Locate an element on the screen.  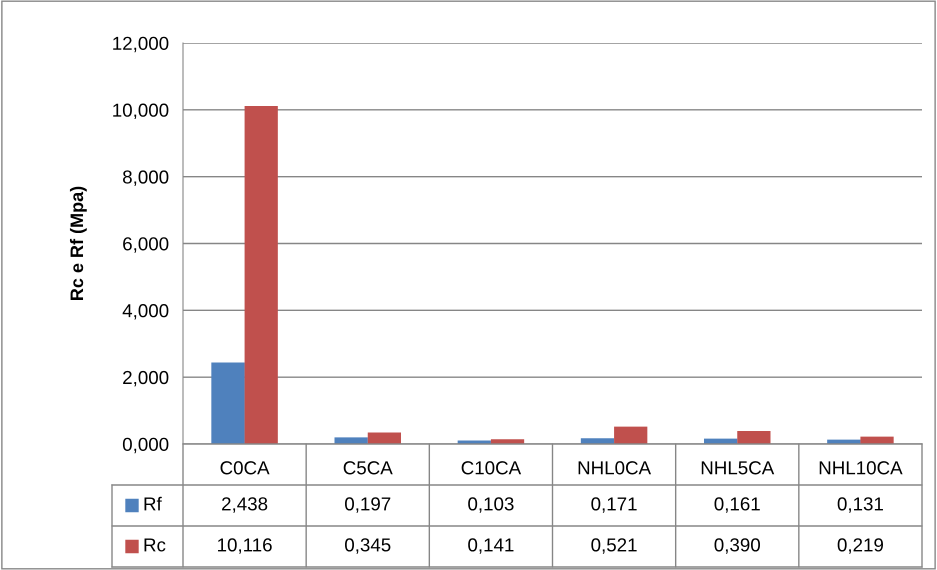
data-label: 0,171 is located at coordinates (614, 505).